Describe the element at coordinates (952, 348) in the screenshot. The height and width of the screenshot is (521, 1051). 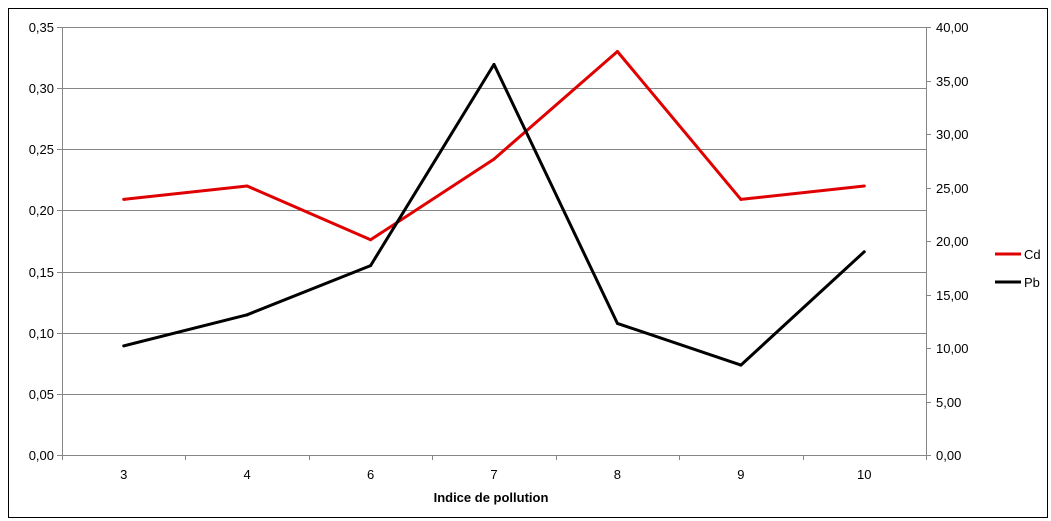
I see `right-tick-label: 10,00` at that location.